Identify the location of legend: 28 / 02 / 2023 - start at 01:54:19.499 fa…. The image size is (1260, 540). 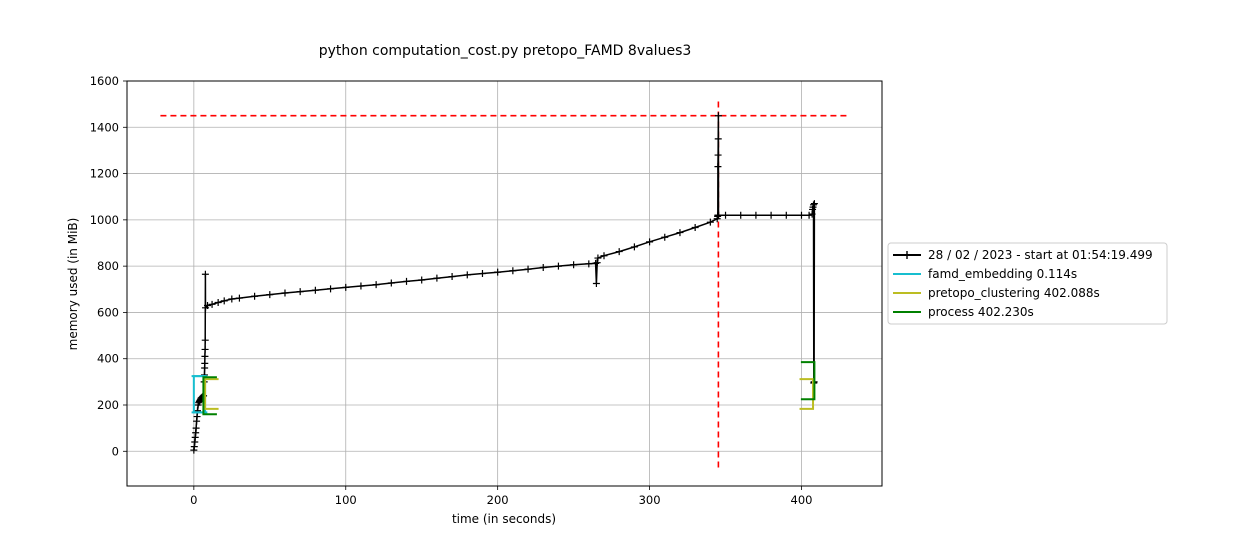
(1027, 283).